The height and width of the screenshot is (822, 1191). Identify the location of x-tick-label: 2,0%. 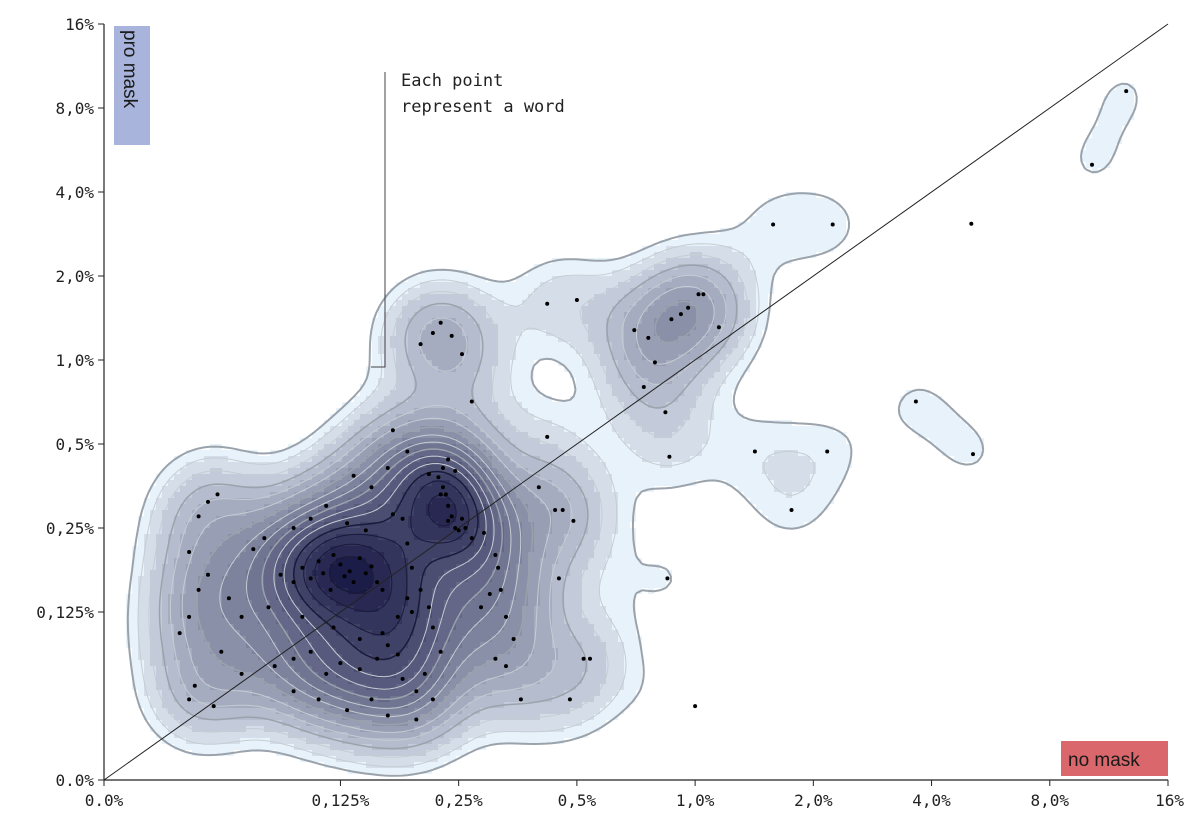
(813, 800).